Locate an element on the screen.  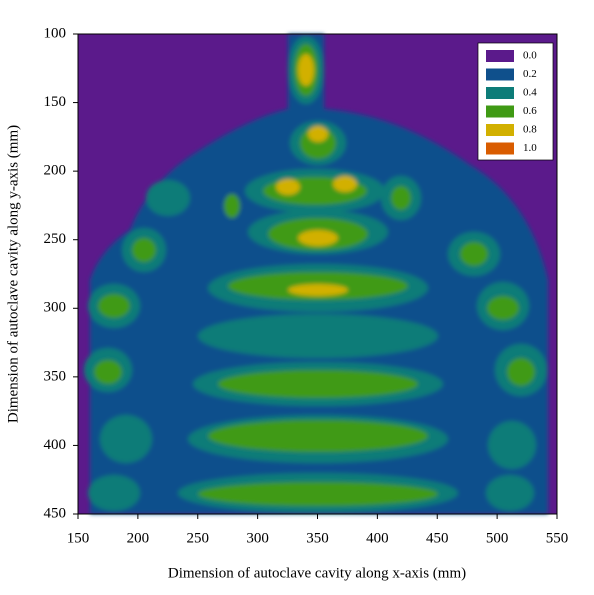
y-tick-label: 350 is located at coordinates (55, 376).